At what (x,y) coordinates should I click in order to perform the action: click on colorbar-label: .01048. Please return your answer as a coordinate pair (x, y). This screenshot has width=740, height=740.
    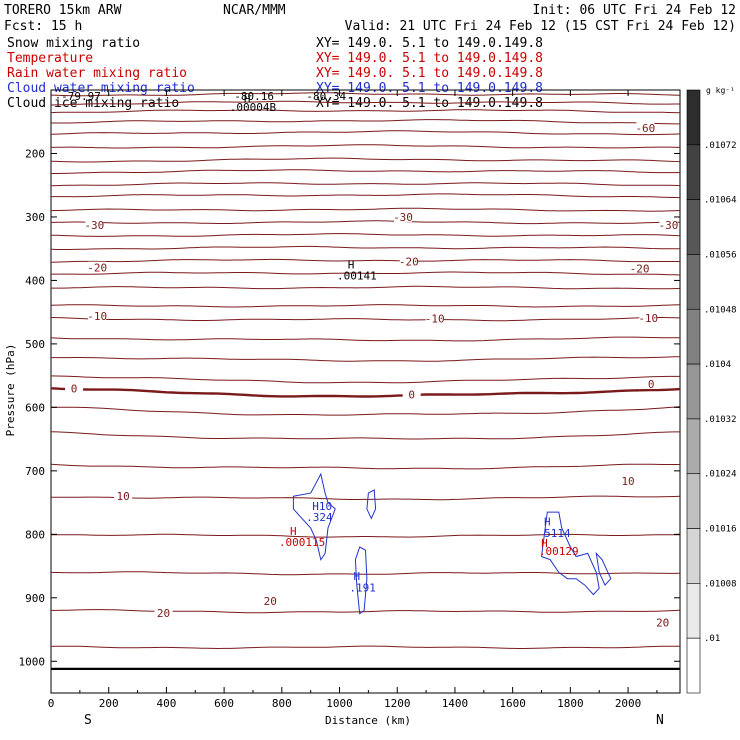
    Looking at the image, I should click on (720, 310).